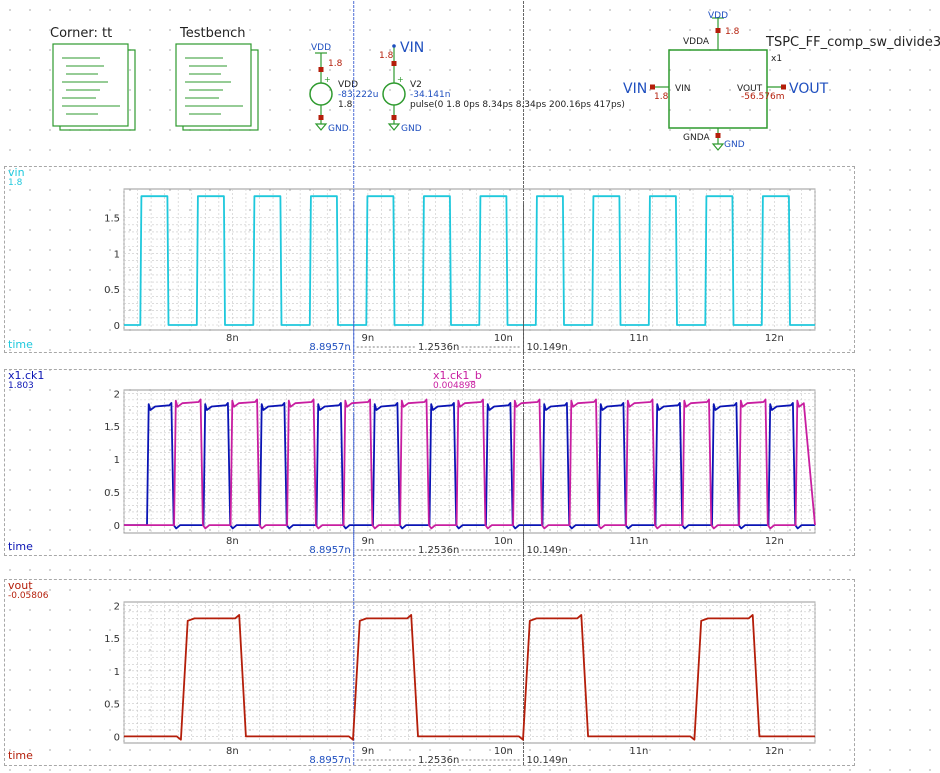 This screenshot has height=773, width=940. Describe the element at coordinates (321, 48) in the screenshot. I see `vdd-net-label: VDD` at that location.